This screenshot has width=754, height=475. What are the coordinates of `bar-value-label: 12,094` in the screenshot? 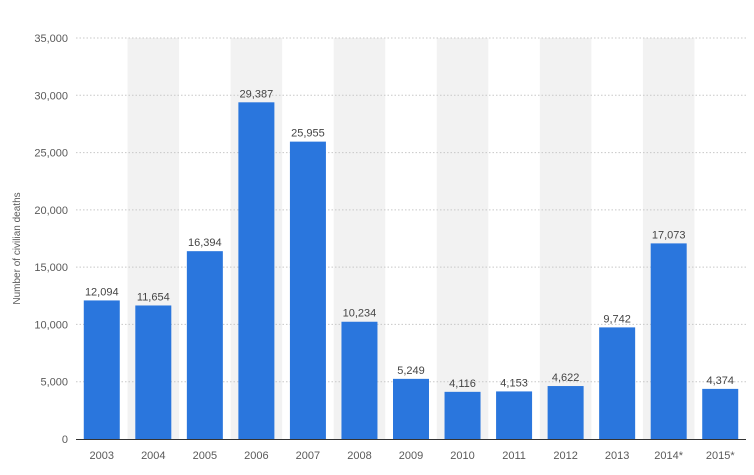 It's located at (102, 292).